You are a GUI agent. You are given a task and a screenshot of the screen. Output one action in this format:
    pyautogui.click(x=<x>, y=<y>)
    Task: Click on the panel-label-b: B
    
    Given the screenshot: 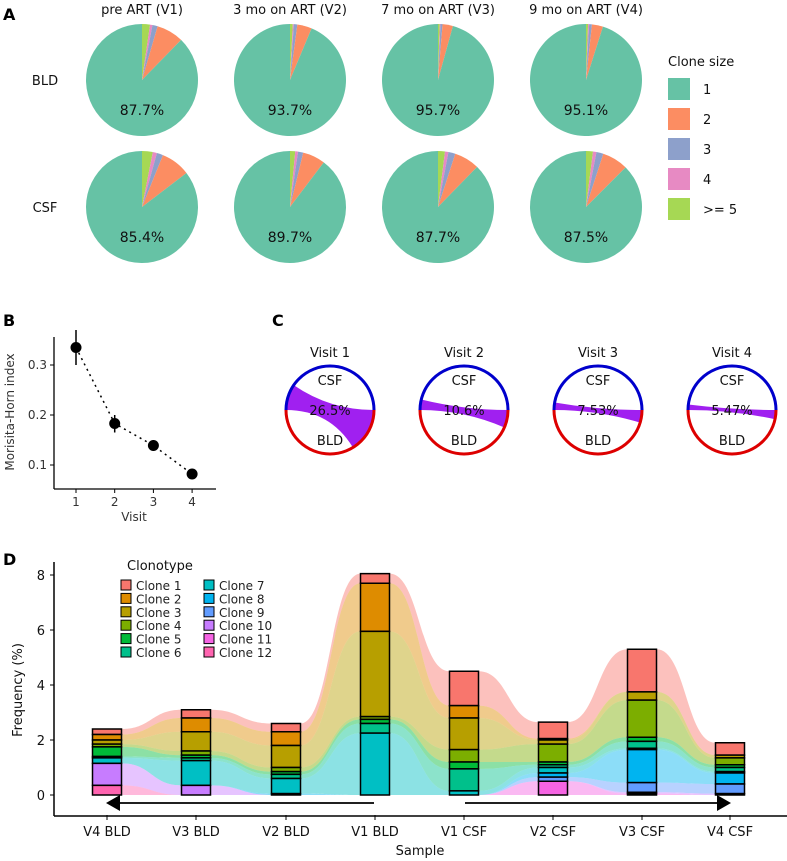 What is the action you would take?
    pyautogui.click(x=9, y=320)
    